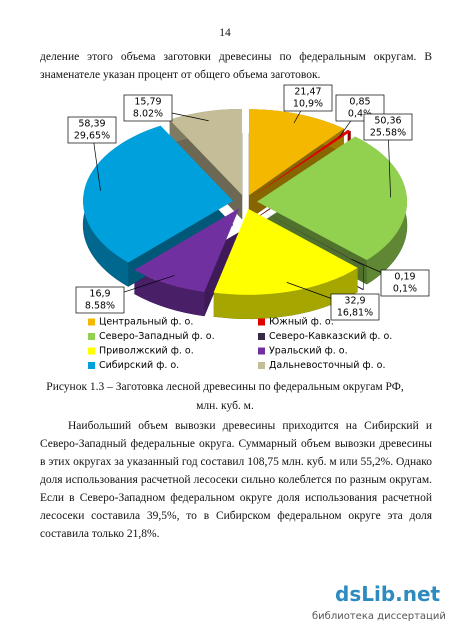  What do you see at coordinates (225, 406) in the screenshot?
I see `caption: млн. куб. м.` at bounding box center [225, 406].